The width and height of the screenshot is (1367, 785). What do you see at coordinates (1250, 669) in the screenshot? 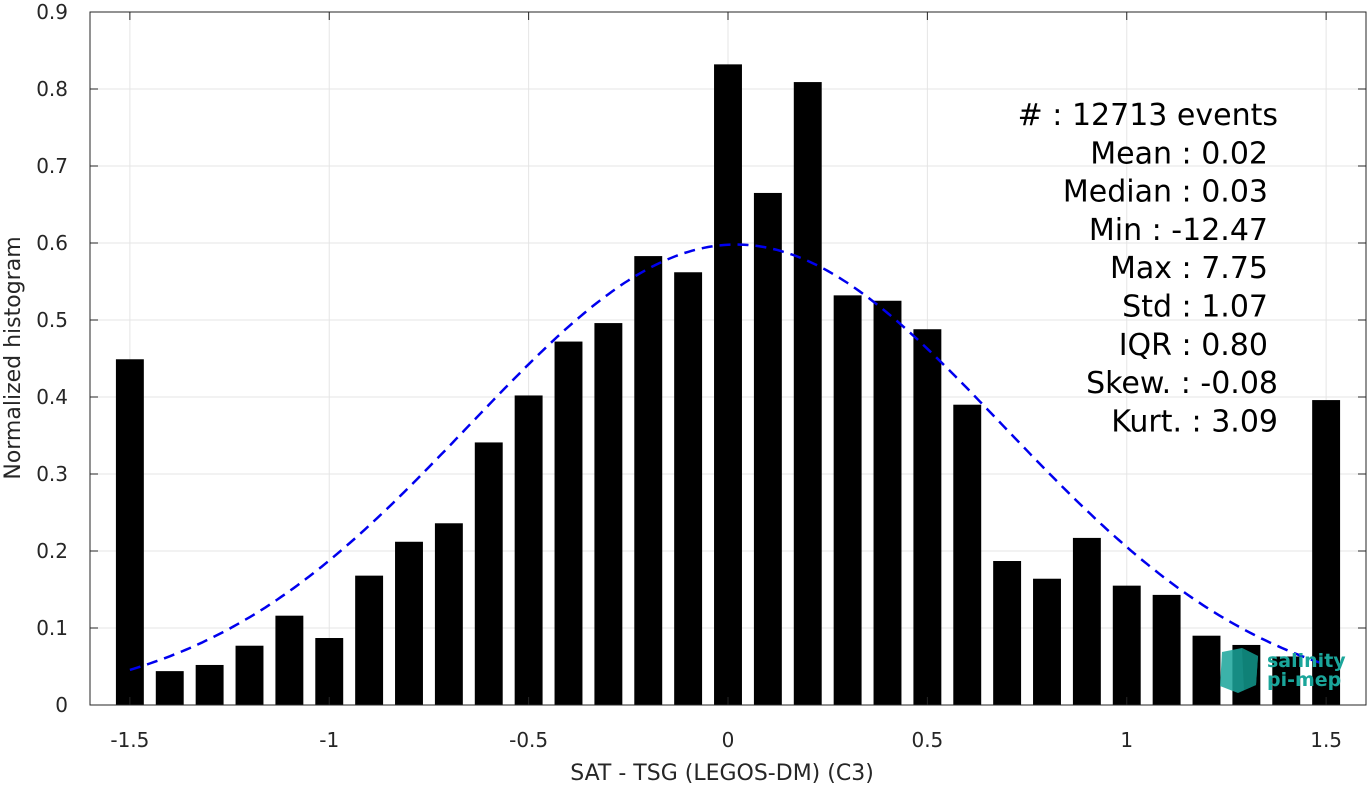
I see `logo-shape-shade` at bounding box center [1250, 669].